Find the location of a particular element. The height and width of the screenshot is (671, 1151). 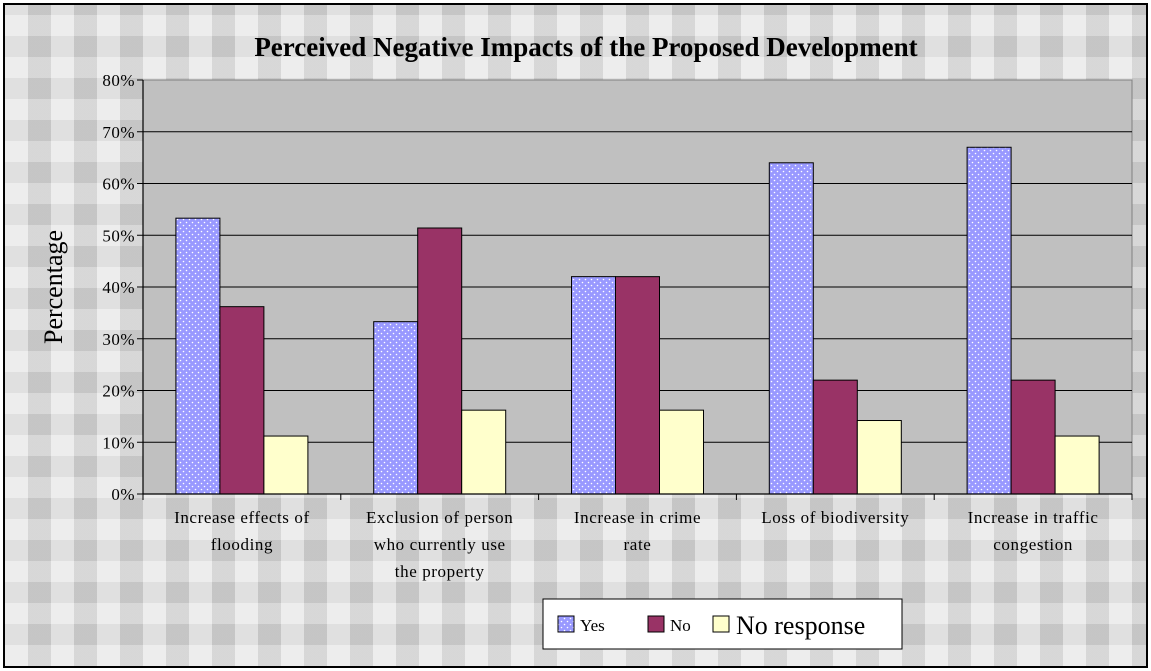

legend: Yes No No response is located at coordinates (722, 624).